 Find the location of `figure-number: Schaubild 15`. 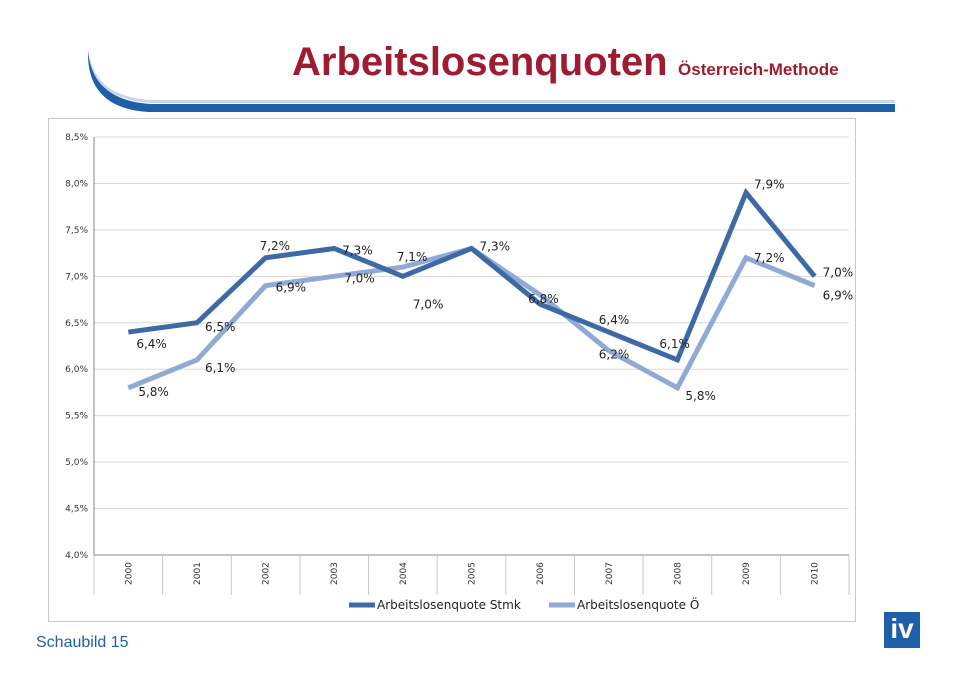

figure-number: Schaubild 15 is located at coordinates (82, 642).